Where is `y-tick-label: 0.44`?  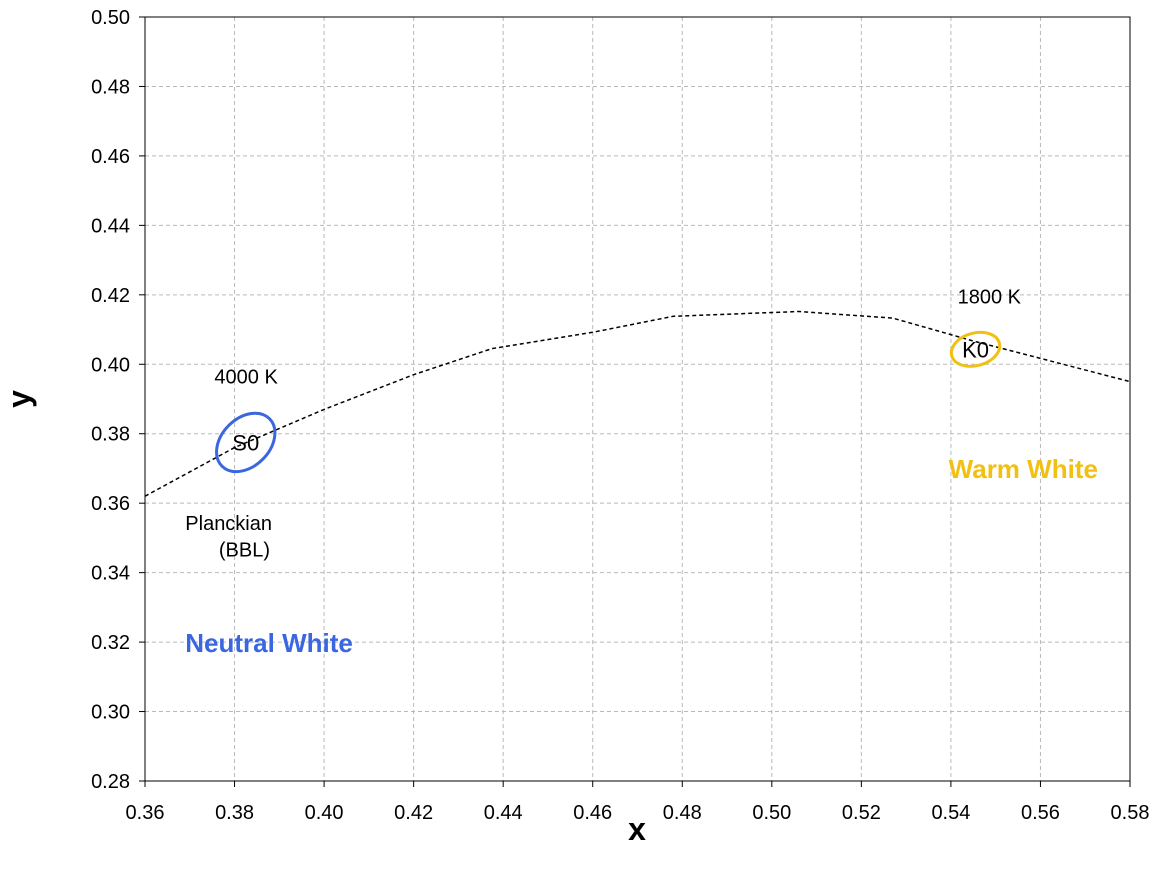 y-tick-label: 0.44 is located at coordinates (110, 226).